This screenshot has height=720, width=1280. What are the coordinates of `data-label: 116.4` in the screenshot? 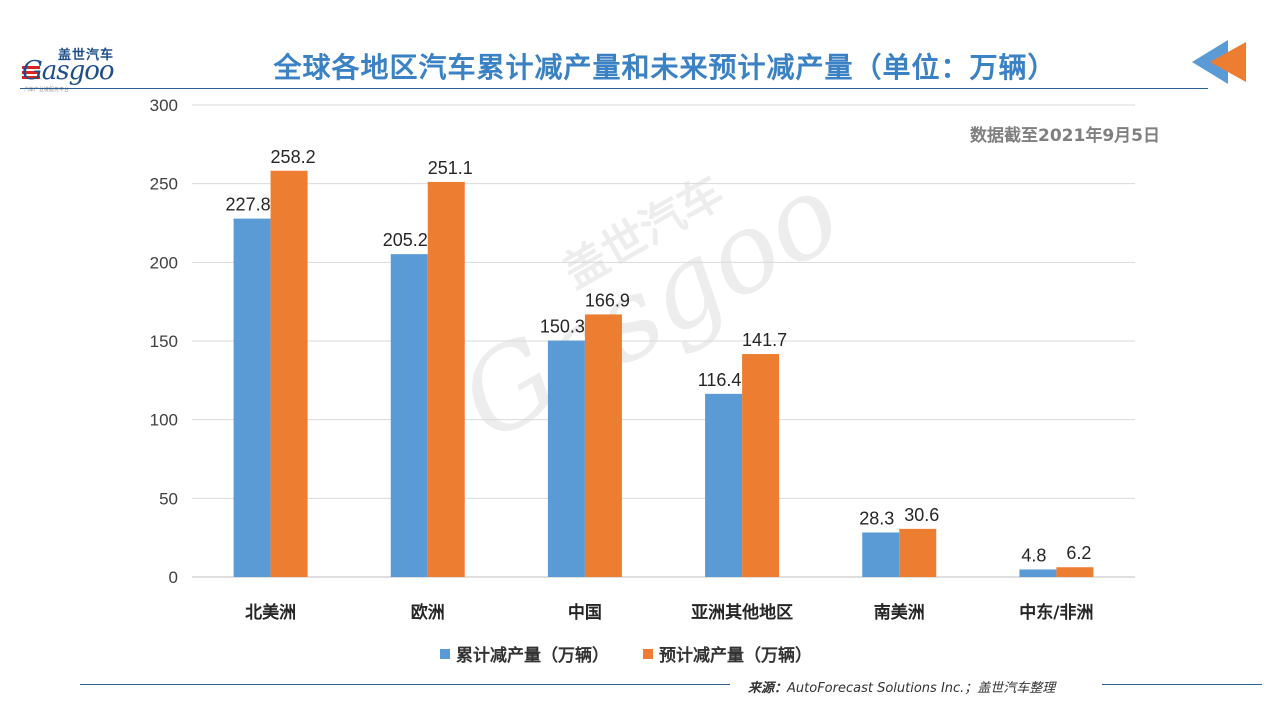 It's located at (720, 380).